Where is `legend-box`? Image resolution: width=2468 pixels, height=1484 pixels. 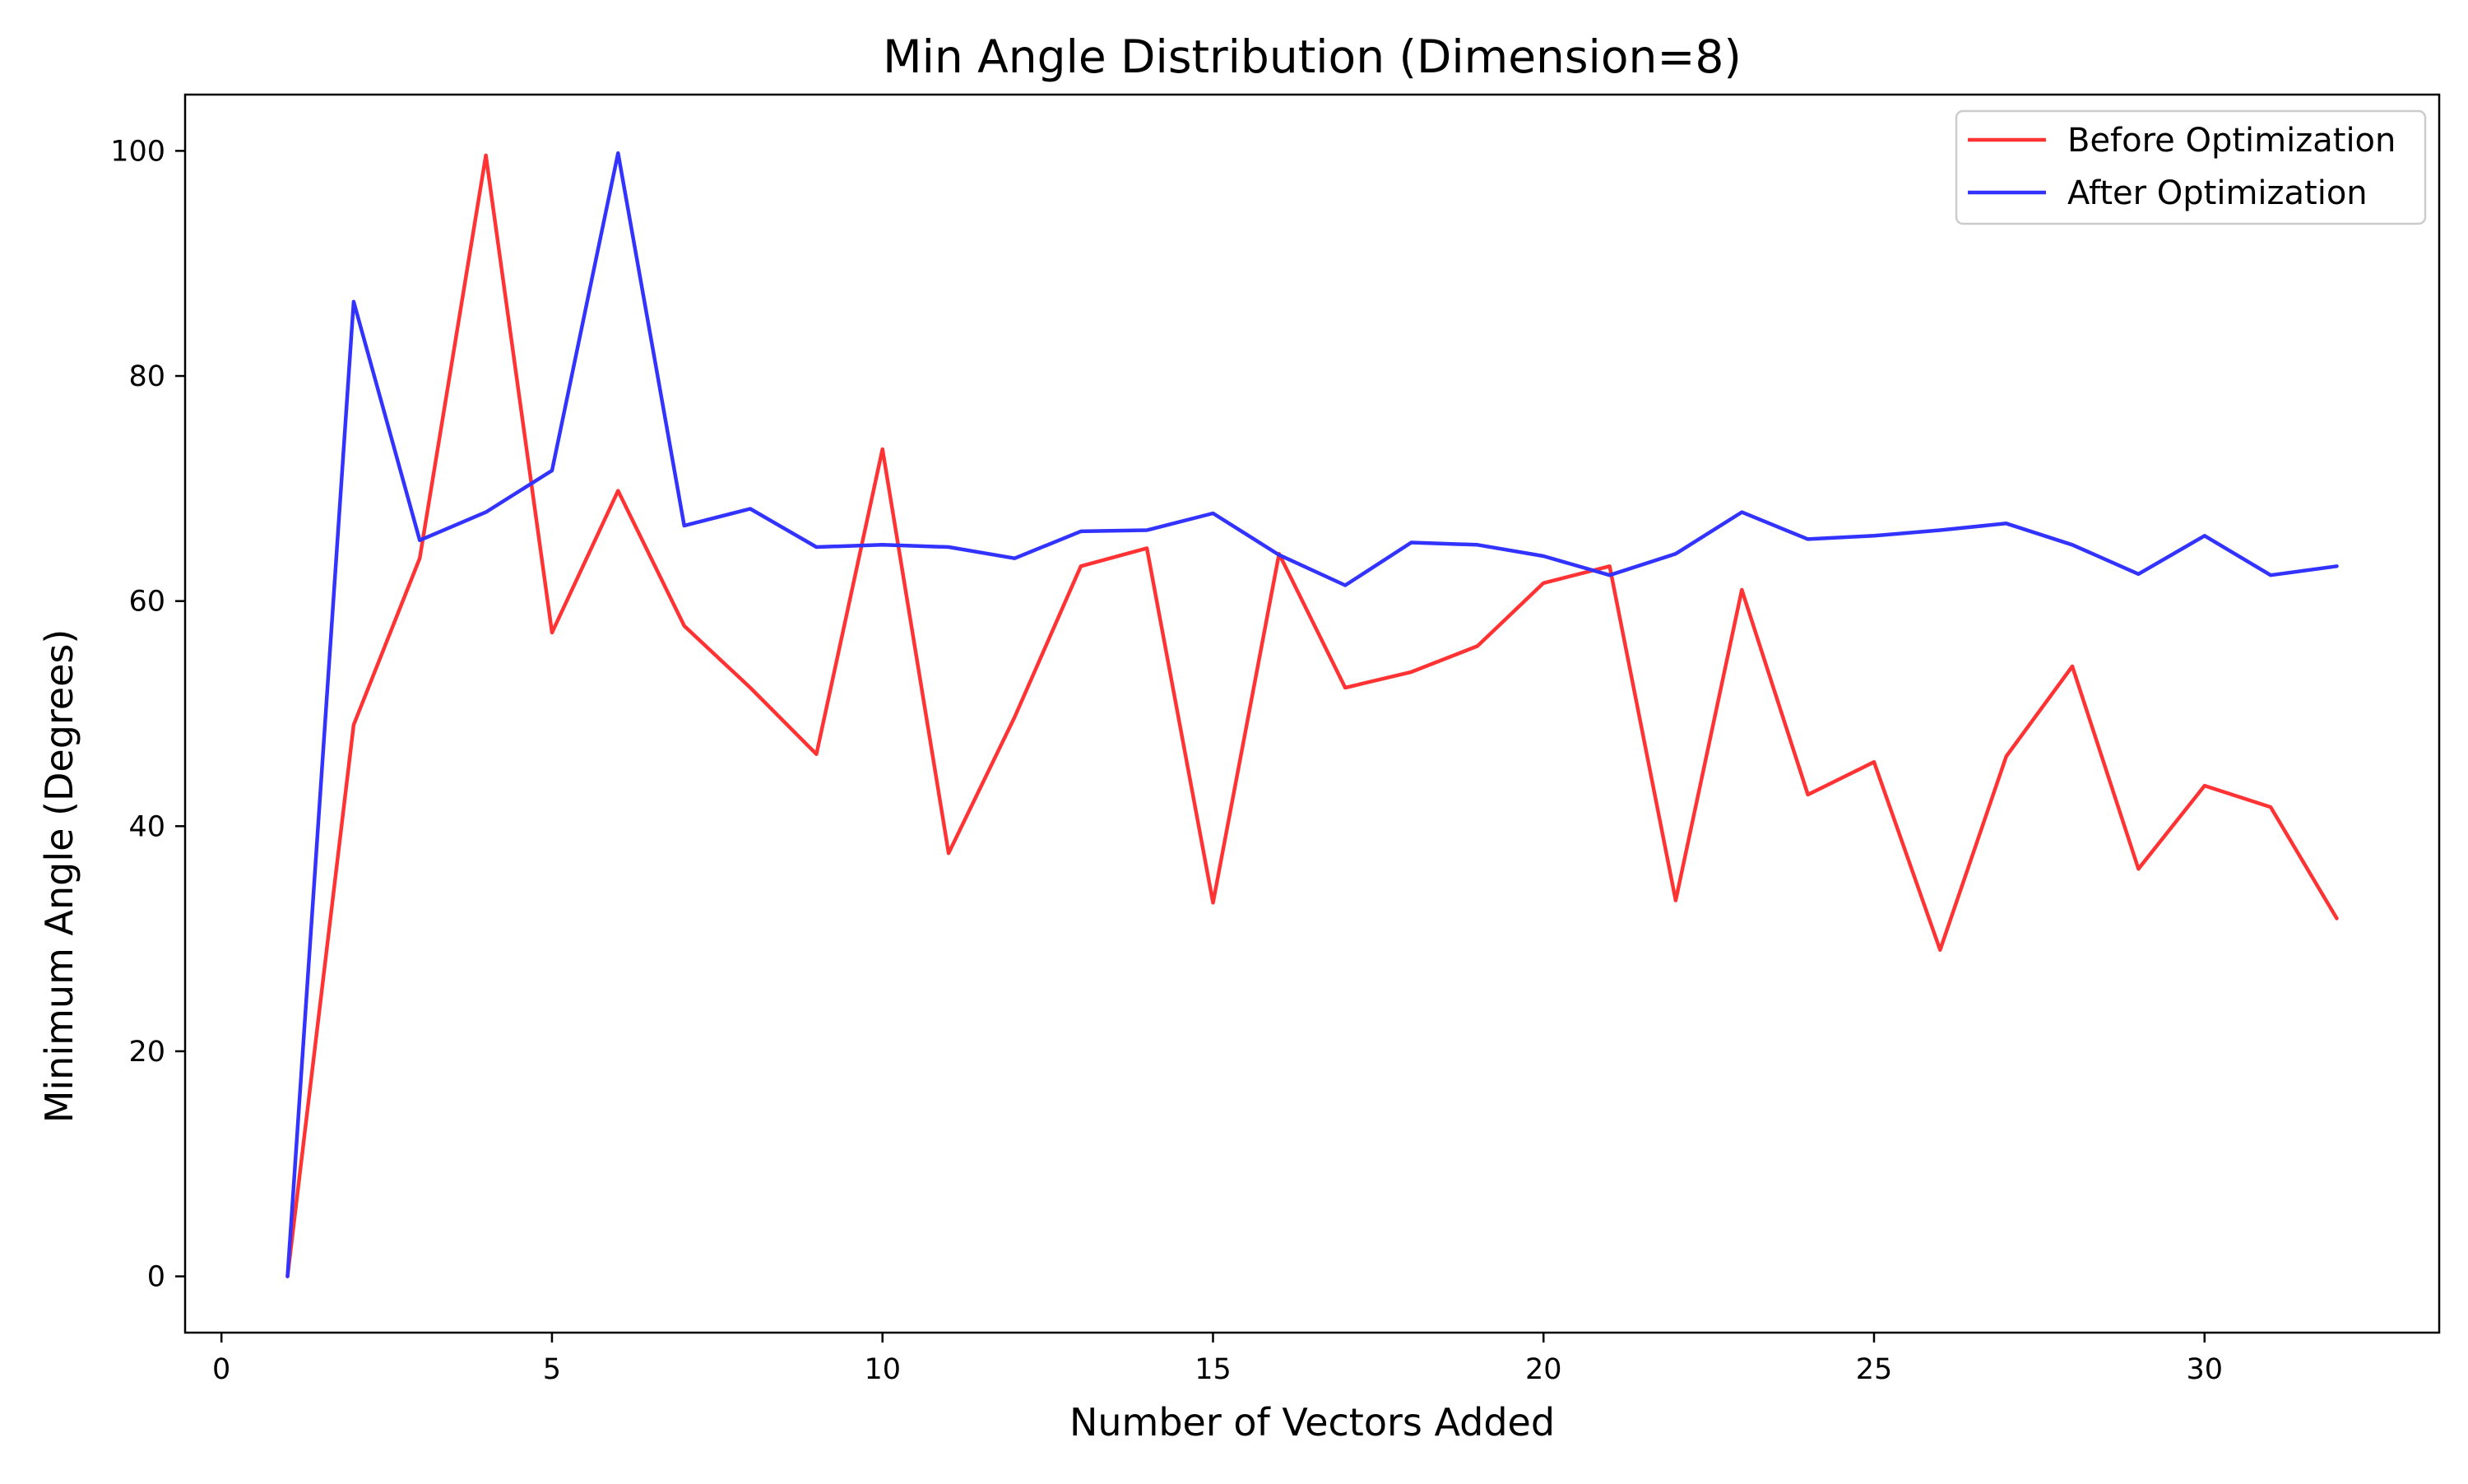
legend-box is located at coordinates (2191, 167).